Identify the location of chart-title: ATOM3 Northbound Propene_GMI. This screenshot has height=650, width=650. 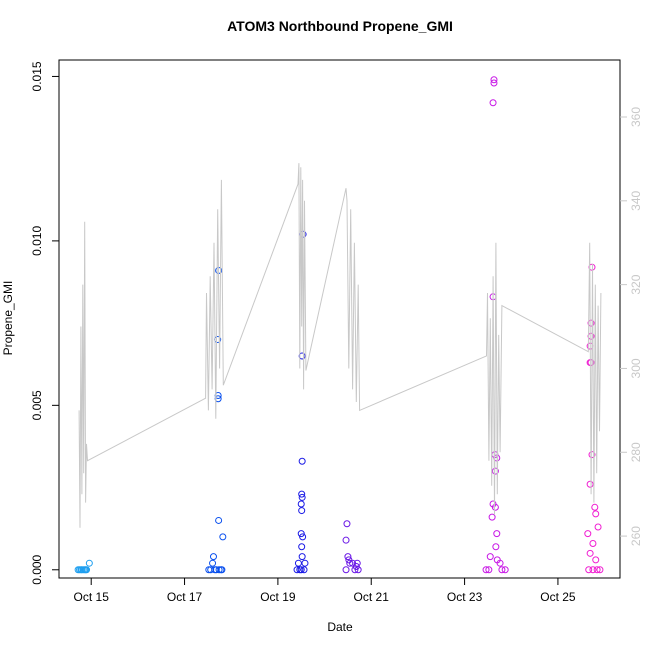
(340, 26).